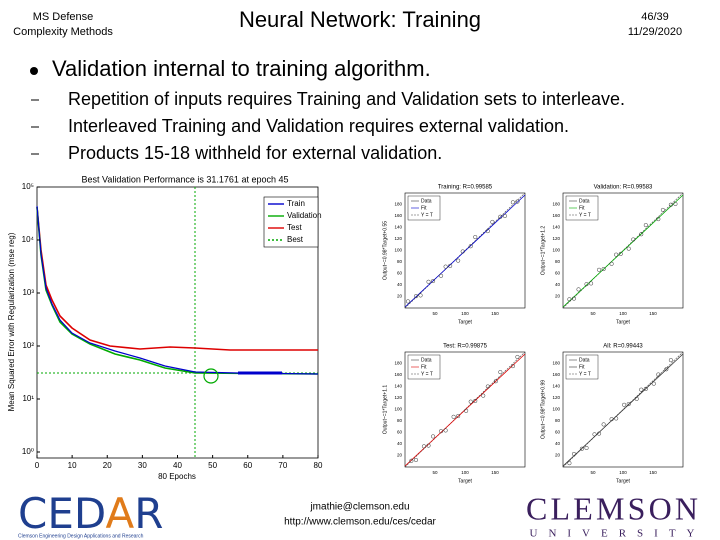  What do you see at coordinates (142, 465) in the screenshot?
I see `x-tick-label: 30` at bounding box center [142, 465].